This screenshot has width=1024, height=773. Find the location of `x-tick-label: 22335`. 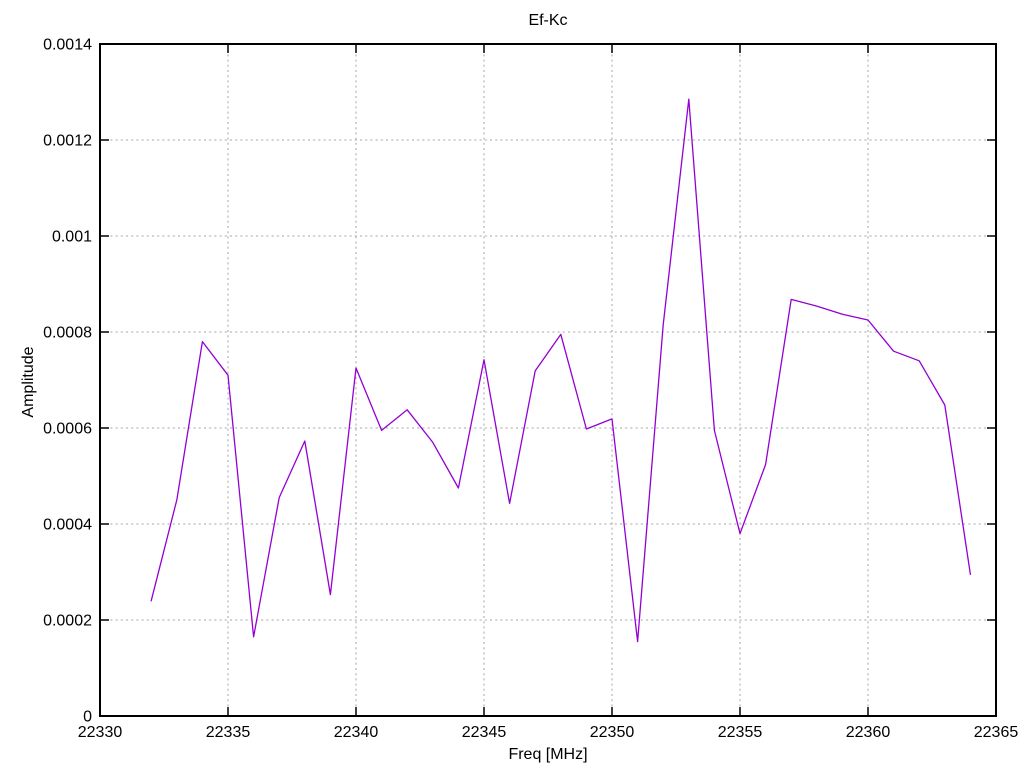

x-tick-label: 22335 is located at coordinates (228, 732).